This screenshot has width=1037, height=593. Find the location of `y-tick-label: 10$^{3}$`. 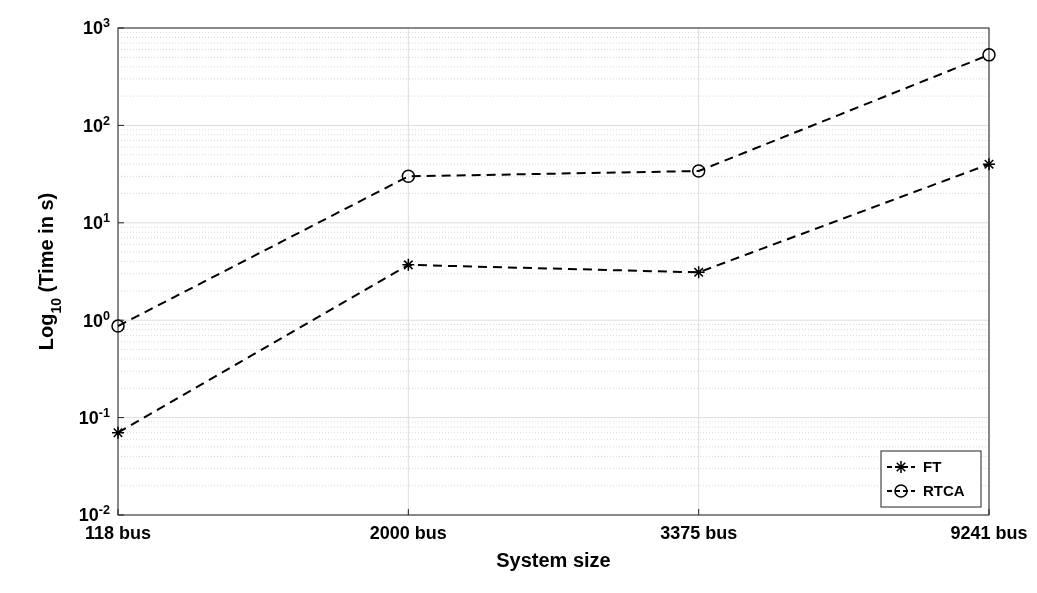

y-tick-label: 10$^{3}$ is located at coordinates (96, 27).